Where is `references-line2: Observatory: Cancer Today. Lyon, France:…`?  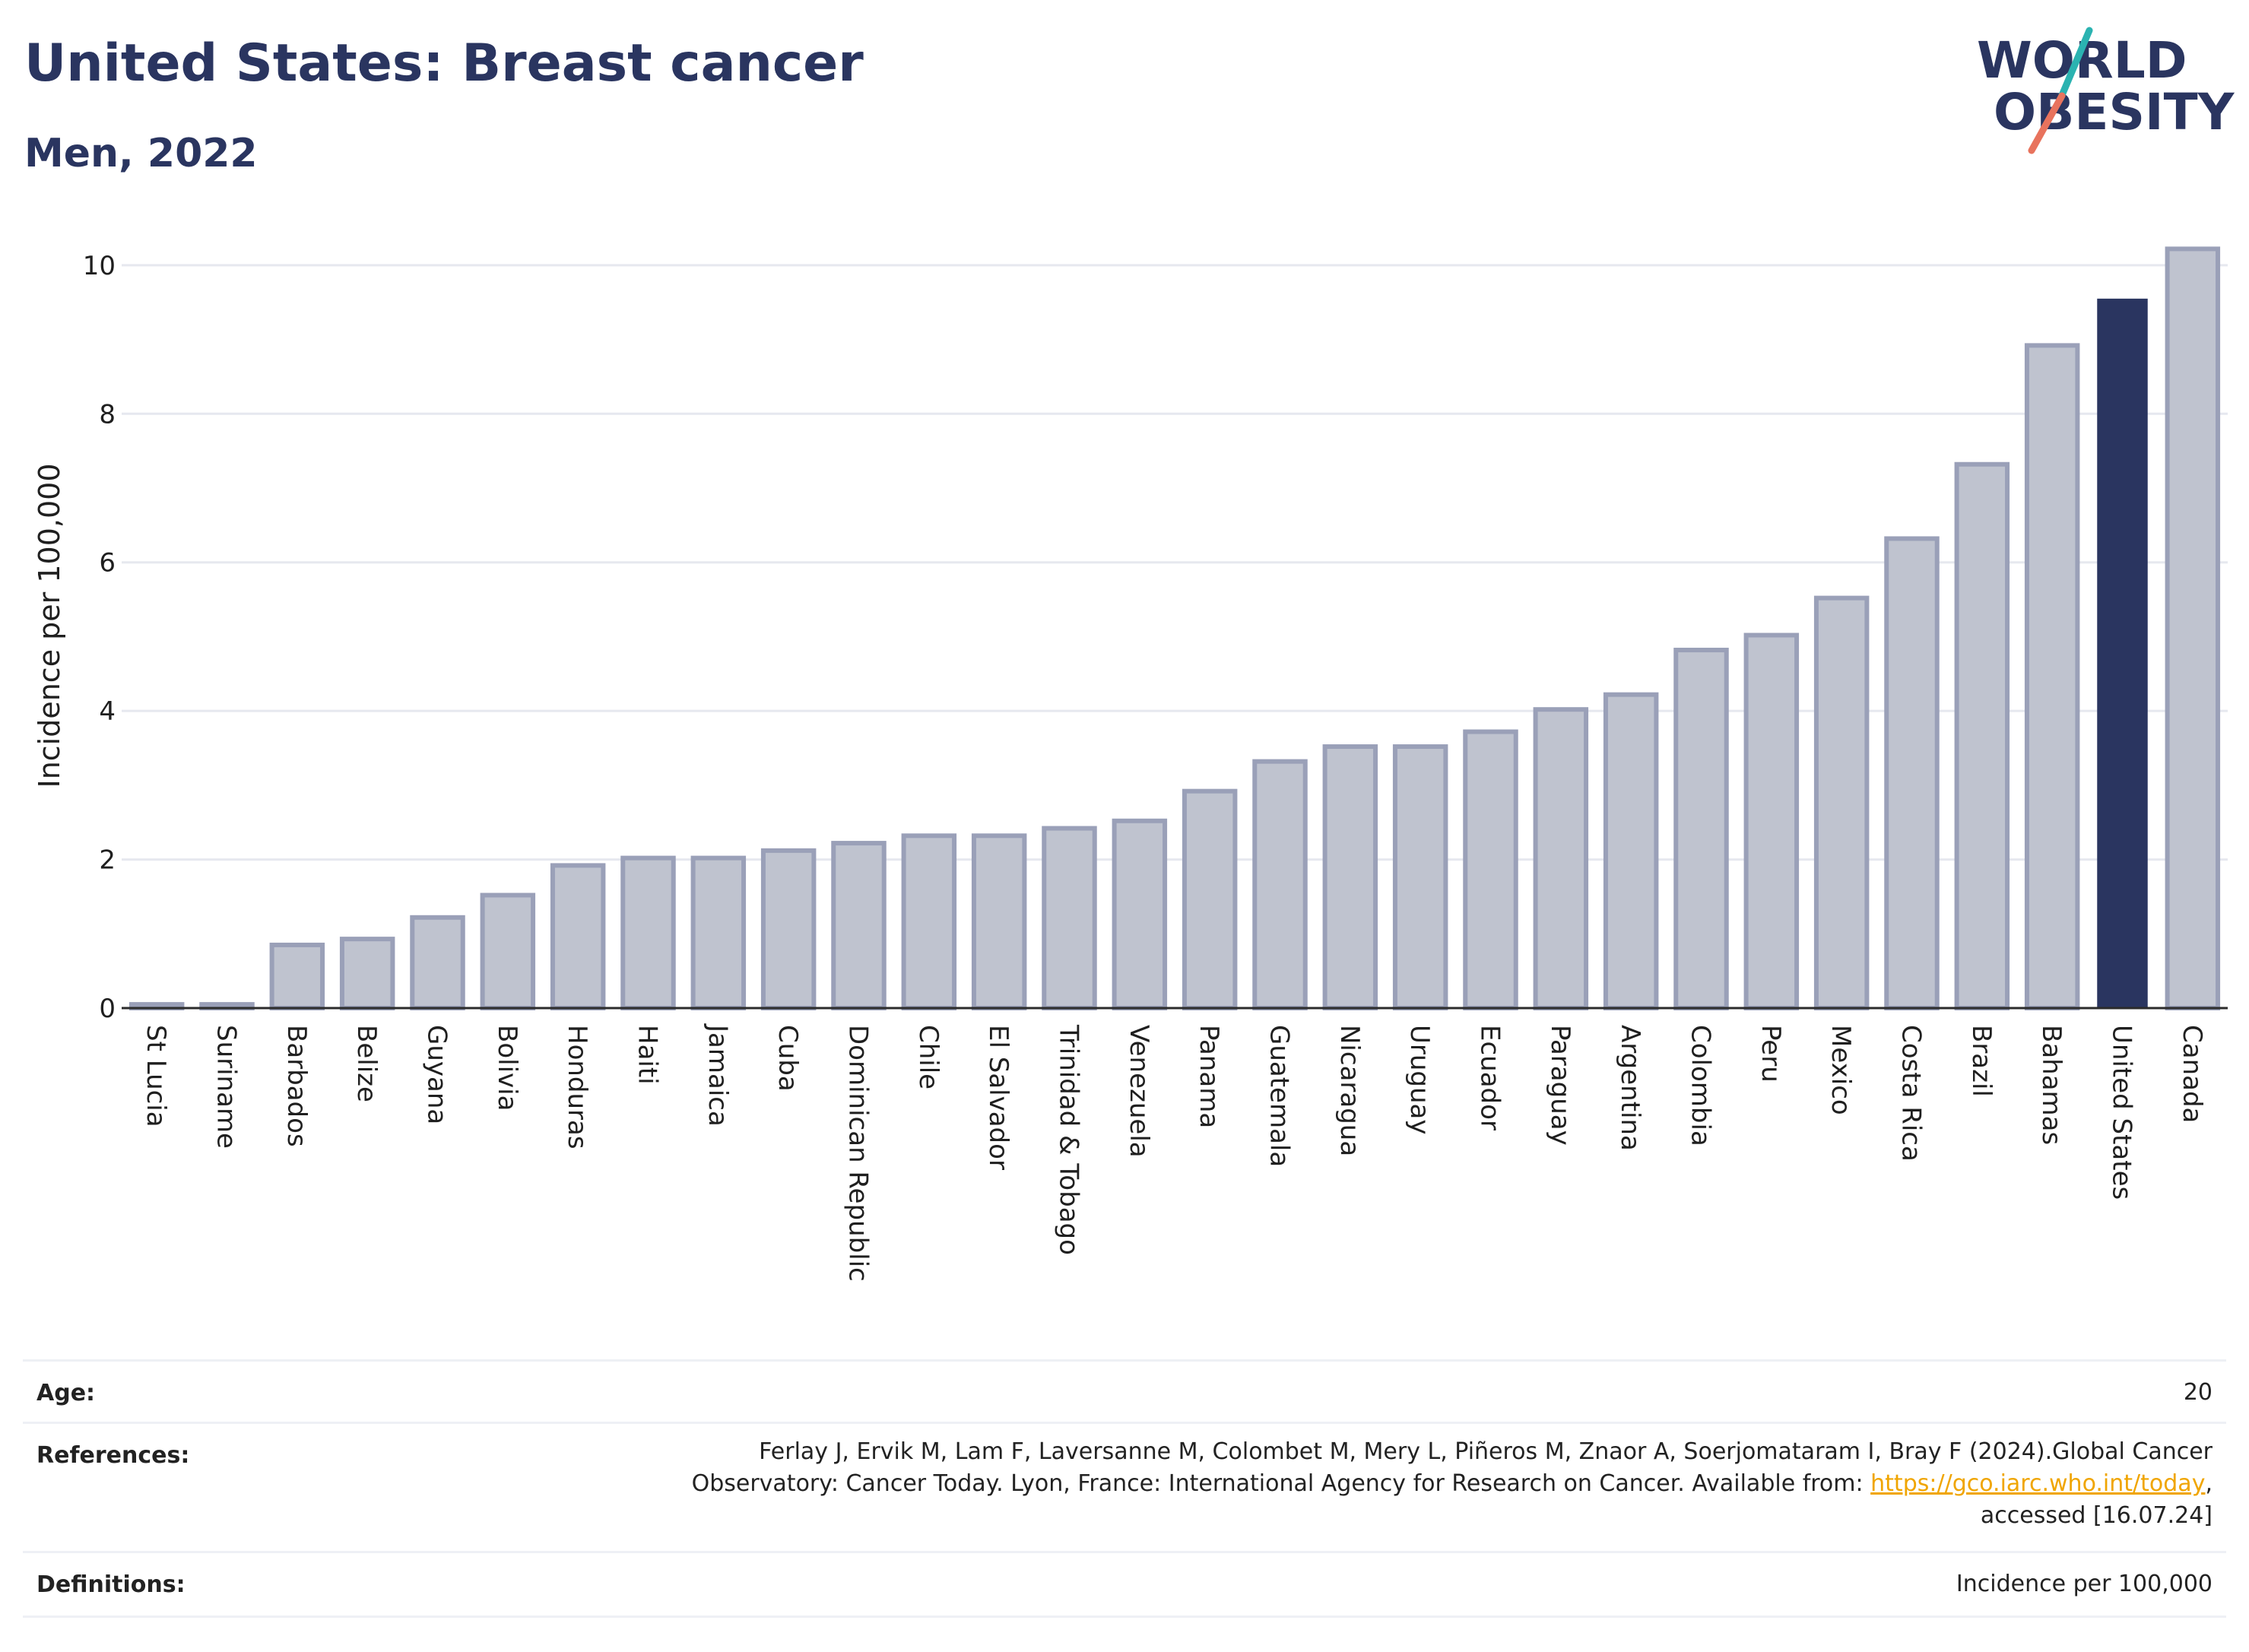
references-line2: Observatory: Cancer Today. Lyon, France:… is located at coordinates (1452, 1484).